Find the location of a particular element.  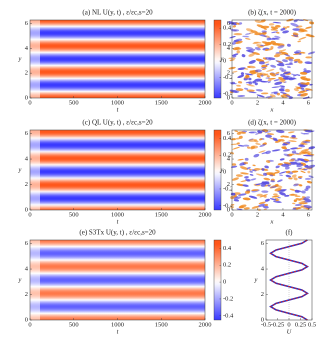

colorbar-tick-label: -0.2 is located at coordinates (228, 298).